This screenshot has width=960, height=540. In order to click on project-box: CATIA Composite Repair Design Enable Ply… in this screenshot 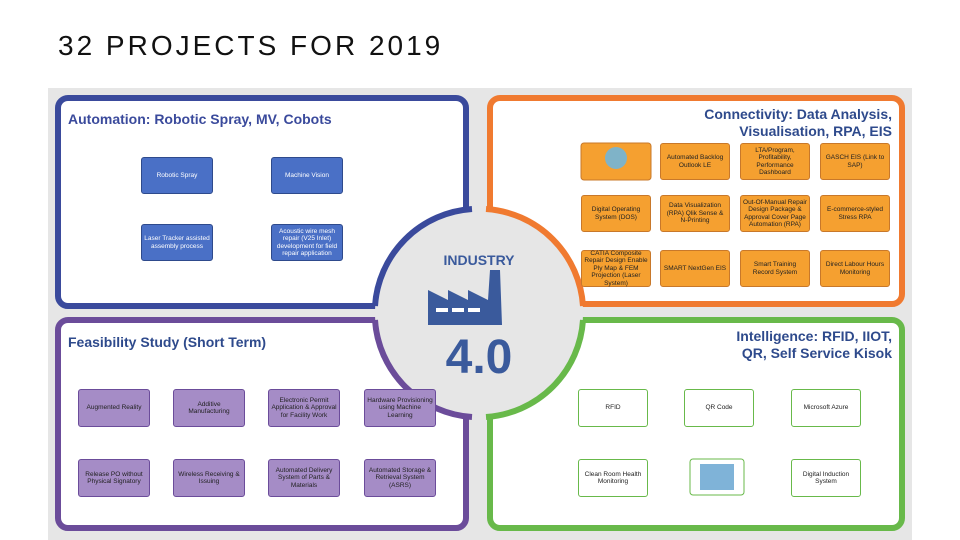, I will do `click(616, 268)`.